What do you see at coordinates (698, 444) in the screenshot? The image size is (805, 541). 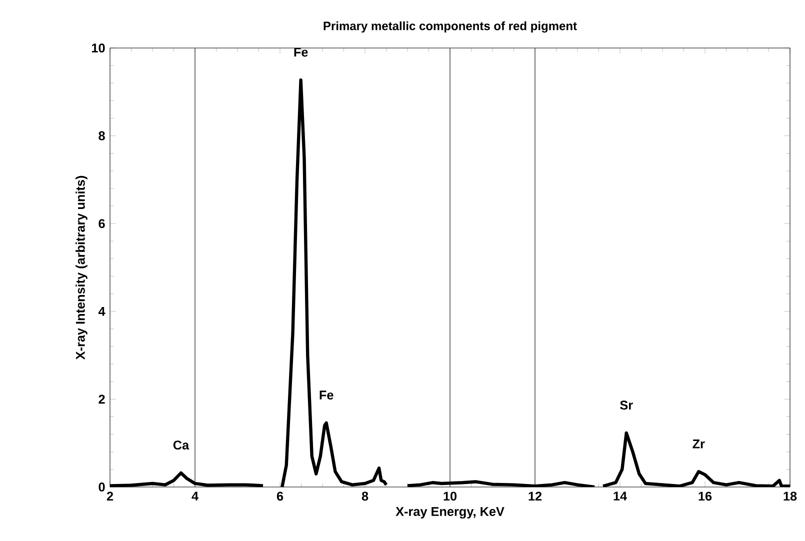 I see `annotation: Zr` at bounding box center [698, 444].